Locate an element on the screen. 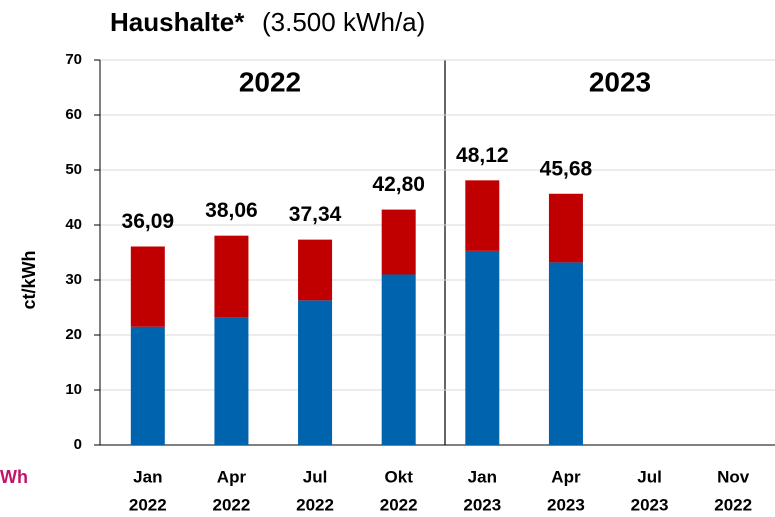 The width and height of the screenshot is (775, 517). y-tick-label: 40 is located at coordinates (73, 224).